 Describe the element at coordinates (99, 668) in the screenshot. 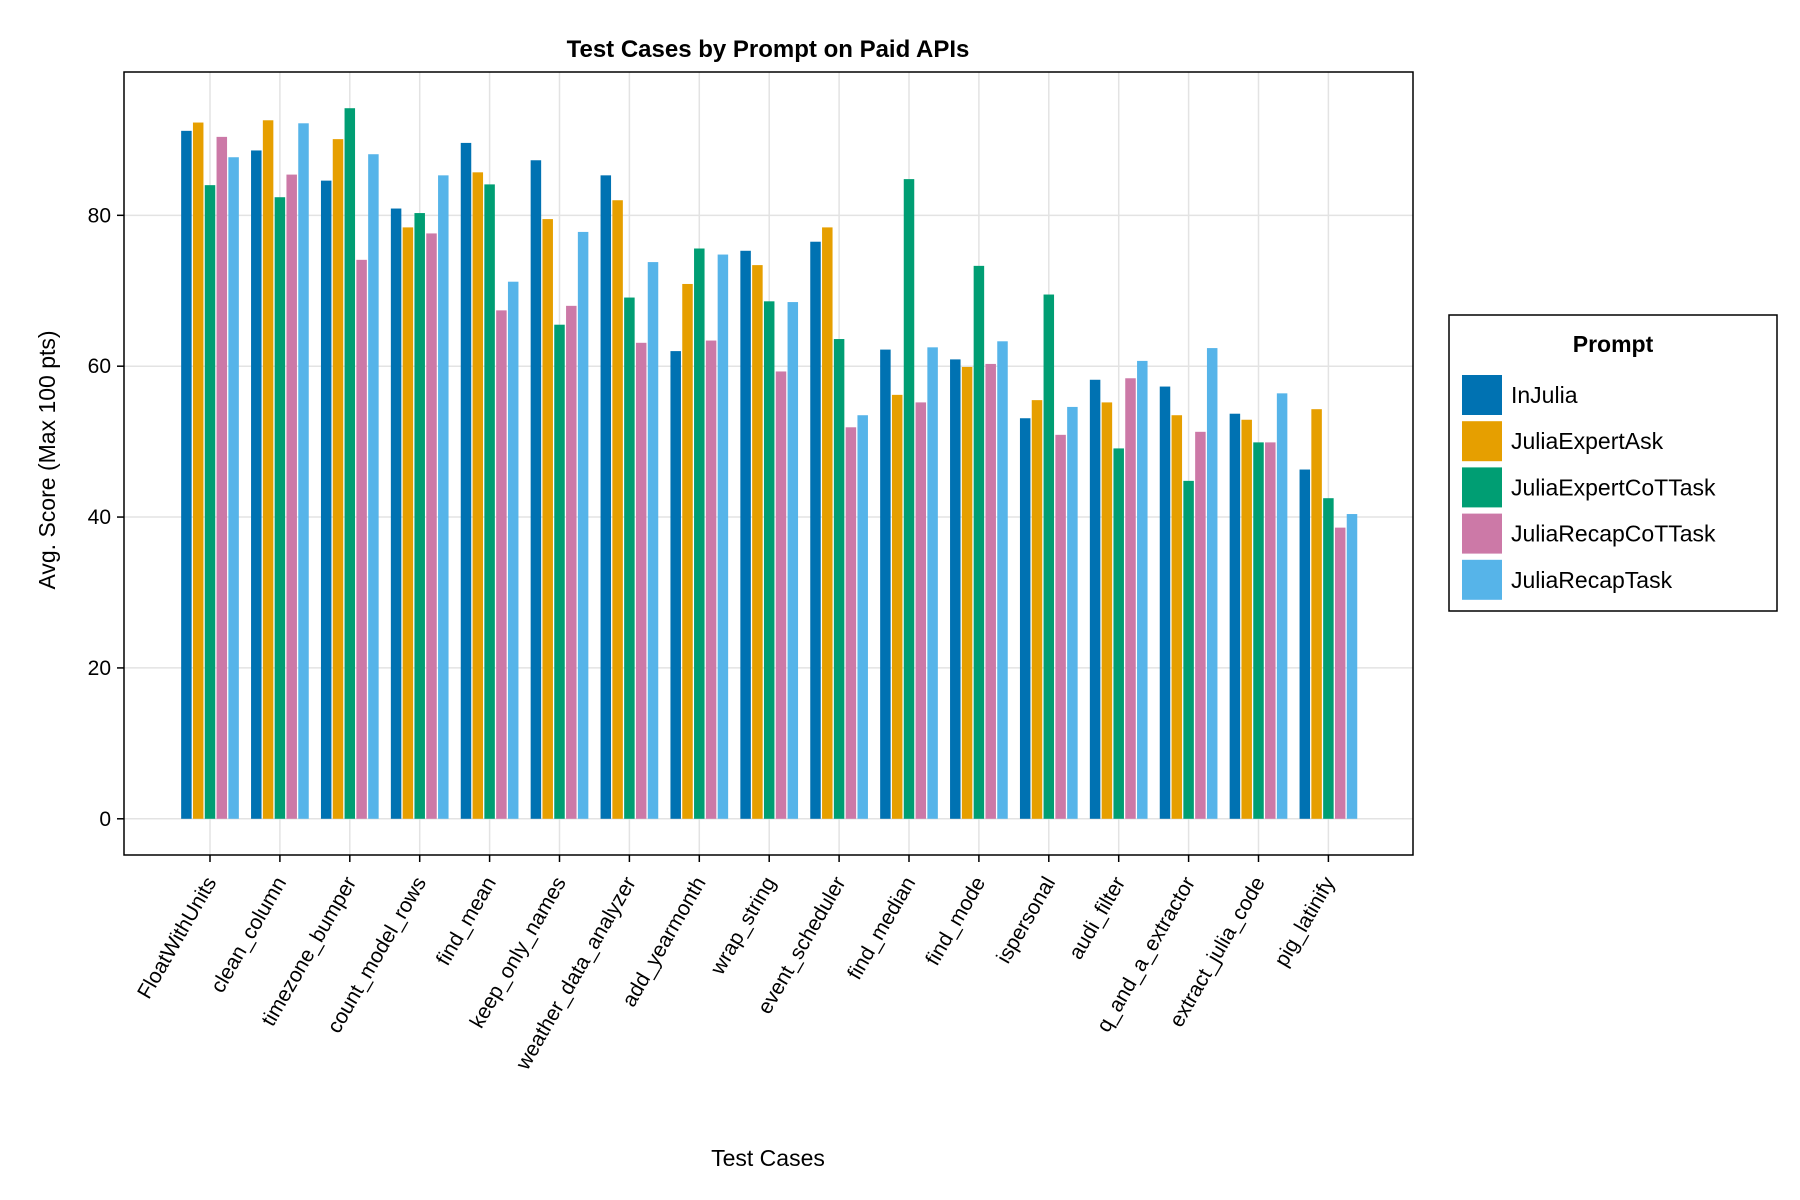

I see `y-tick-label: 20` at that location.